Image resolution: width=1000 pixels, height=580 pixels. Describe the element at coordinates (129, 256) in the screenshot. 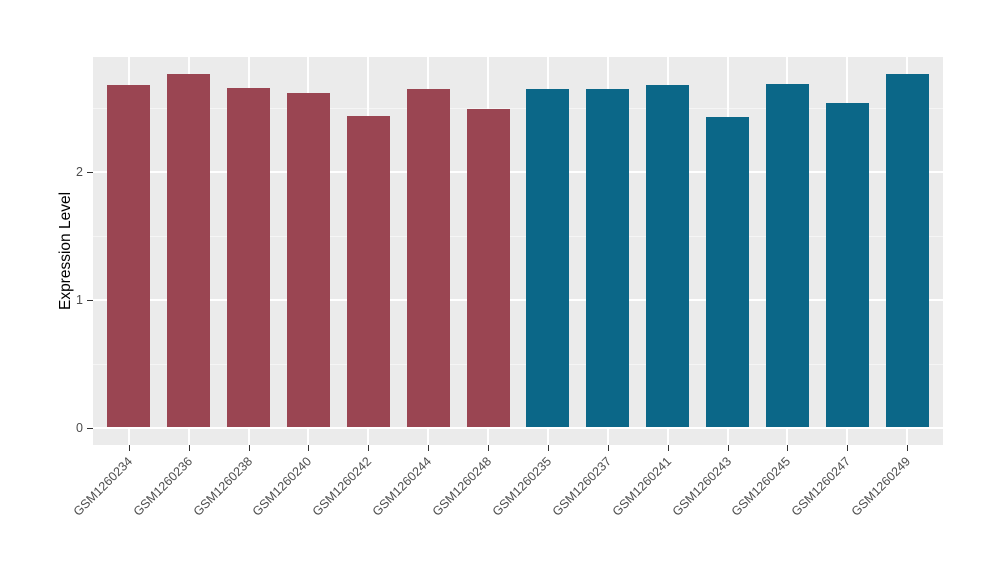

I see `bar-GSM1260234` at that location.